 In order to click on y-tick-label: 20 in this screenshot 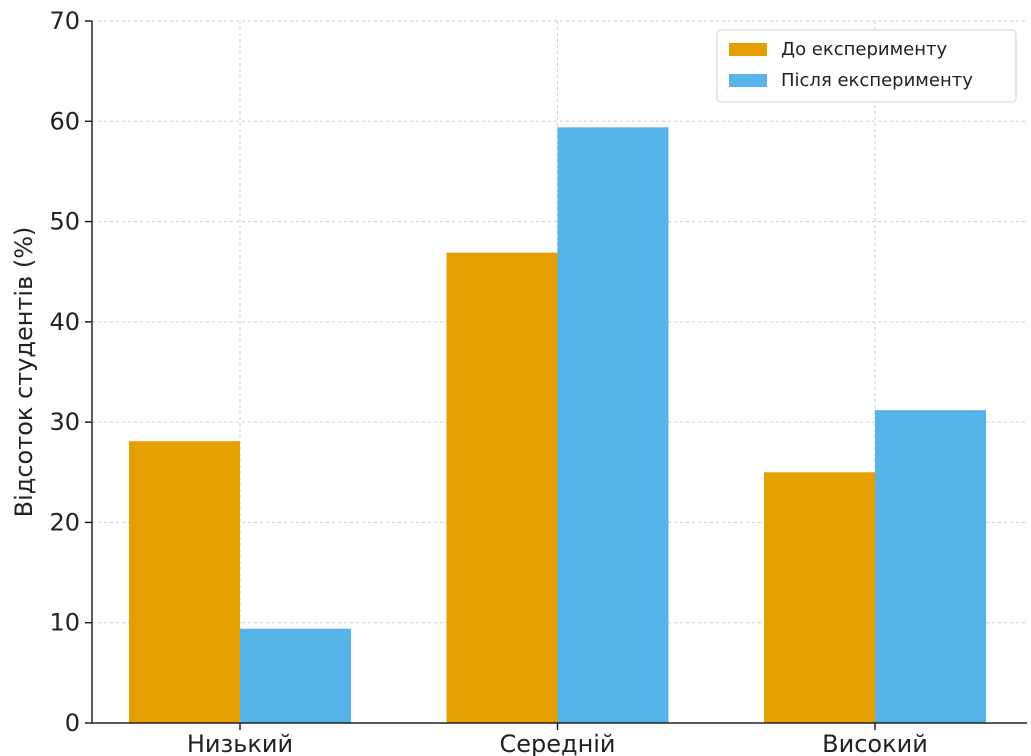, I will do `click(64, 522)`.